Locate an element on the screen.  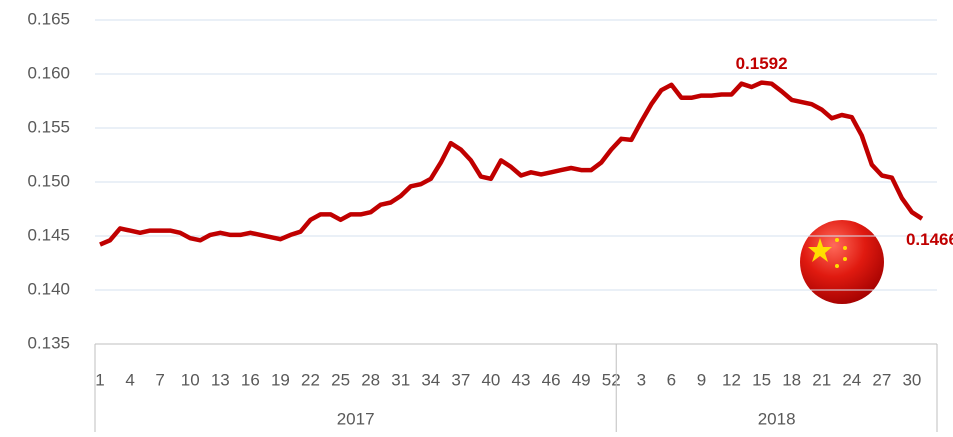
x-tick-label: 3 is located at coordinates (641, 379).